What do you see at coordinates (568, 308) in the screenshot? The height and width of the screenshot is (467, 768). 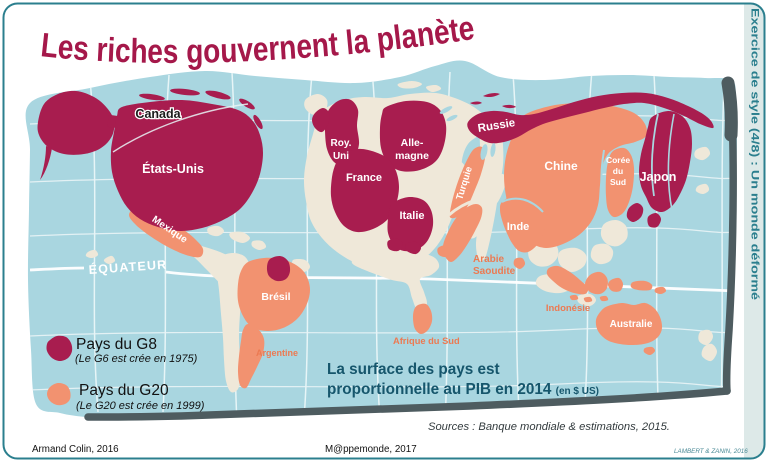 I see `svg-text: Indonésie` at bounding box center [568, 308].